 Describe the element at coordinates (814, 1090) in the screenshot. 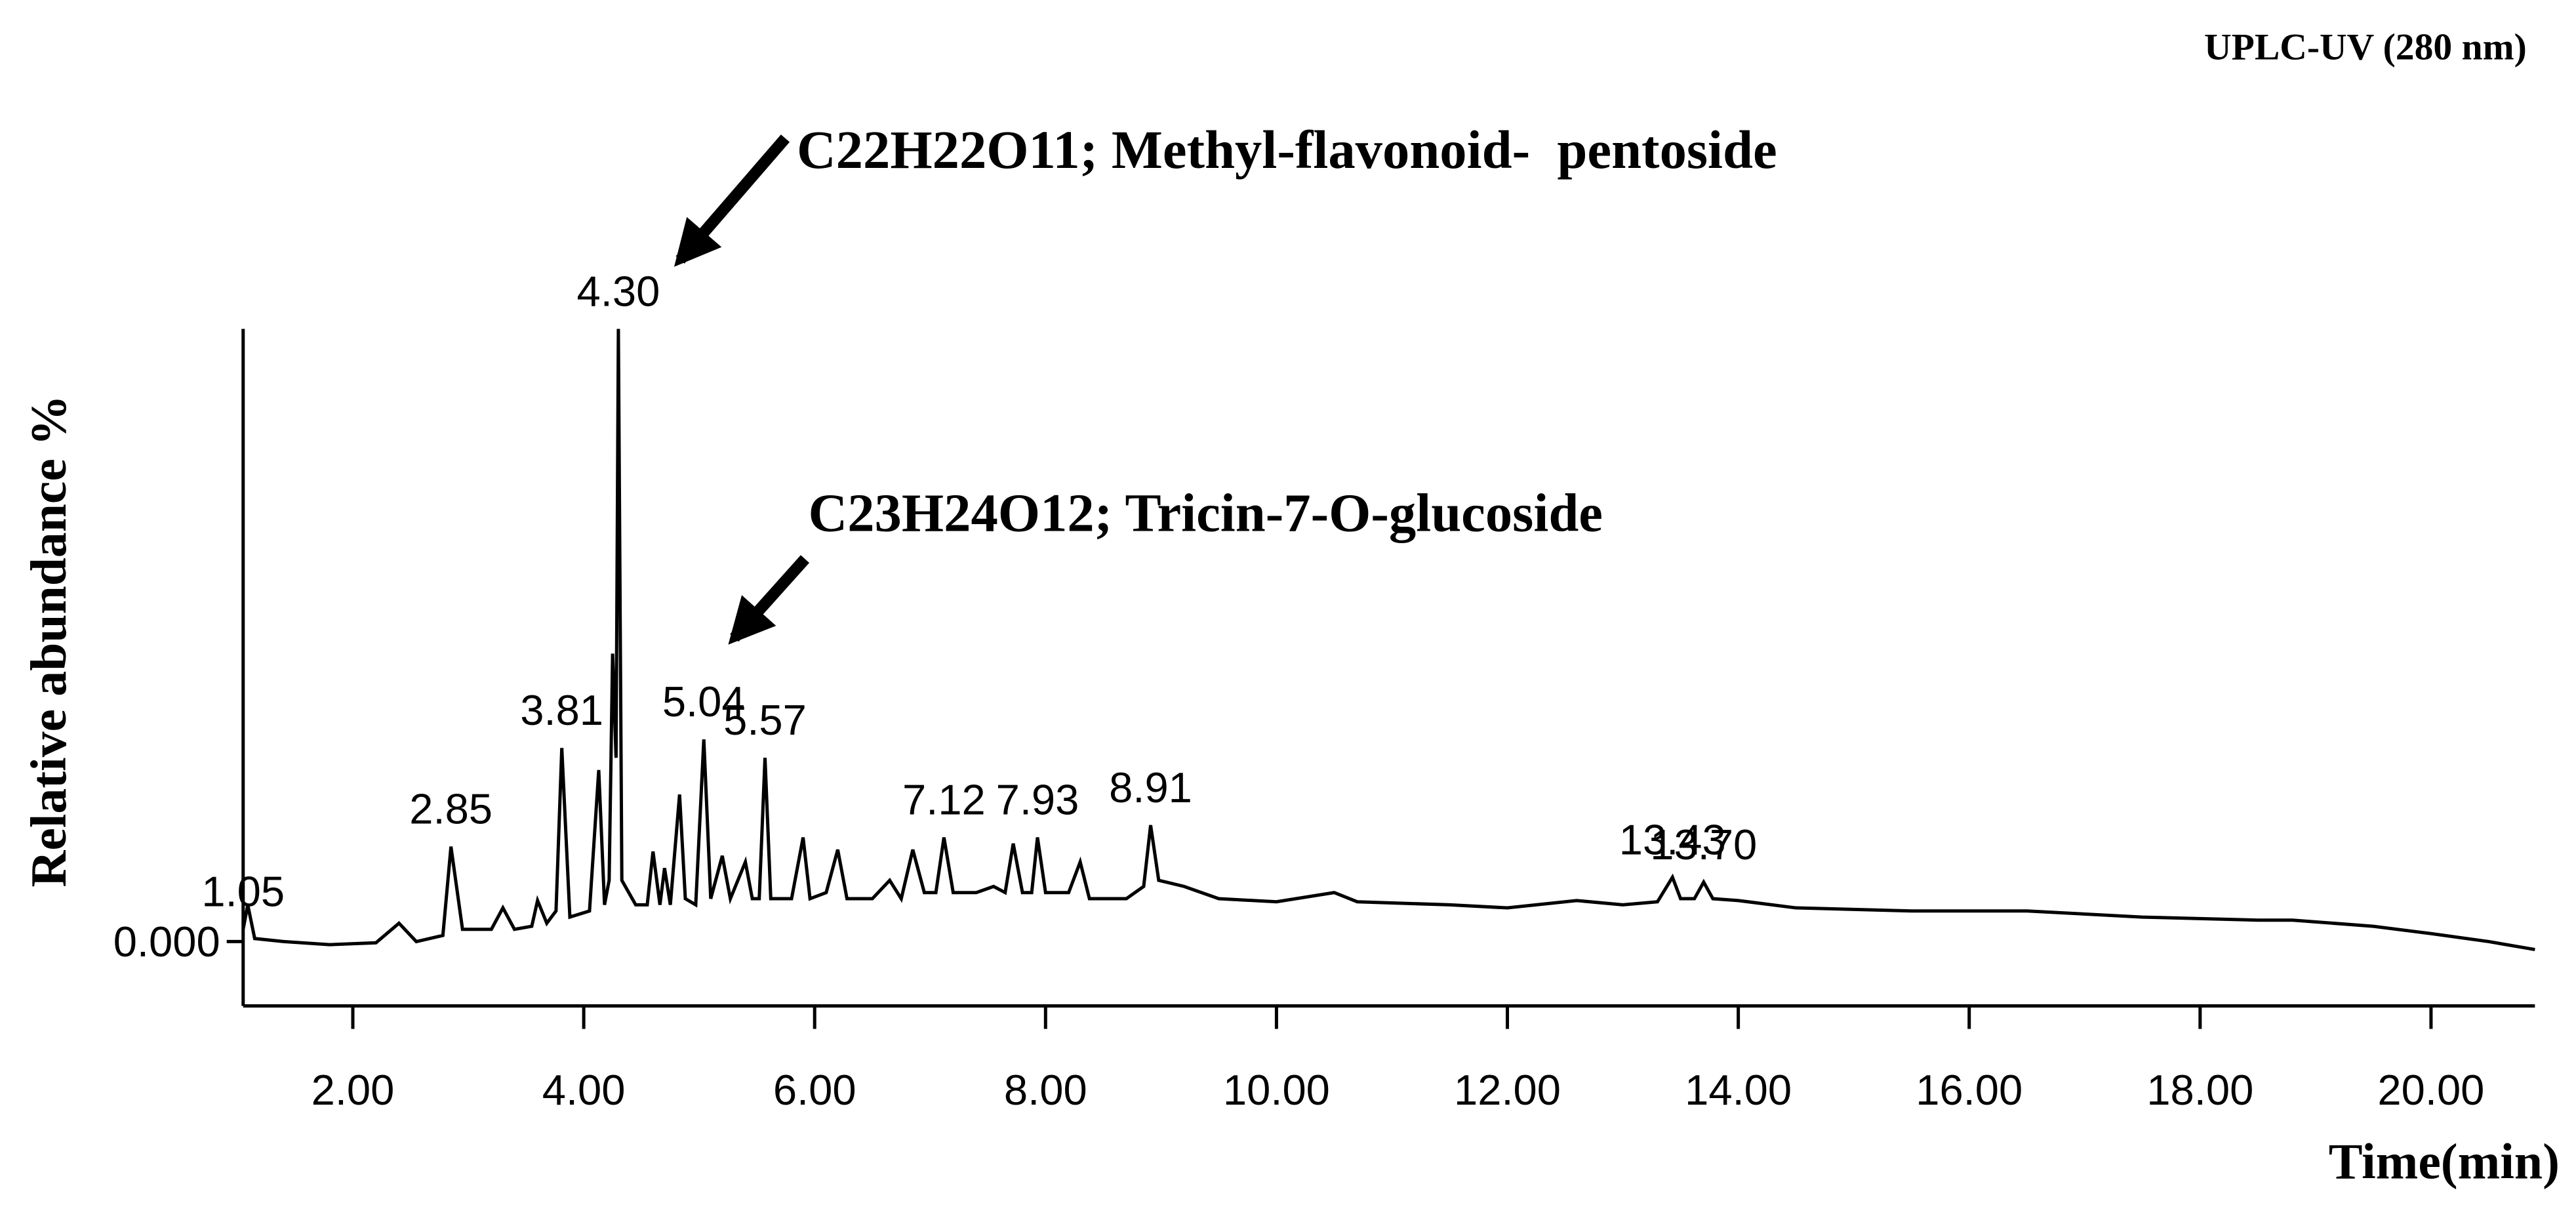

I see `x-tick-label: 6.00` at that location.